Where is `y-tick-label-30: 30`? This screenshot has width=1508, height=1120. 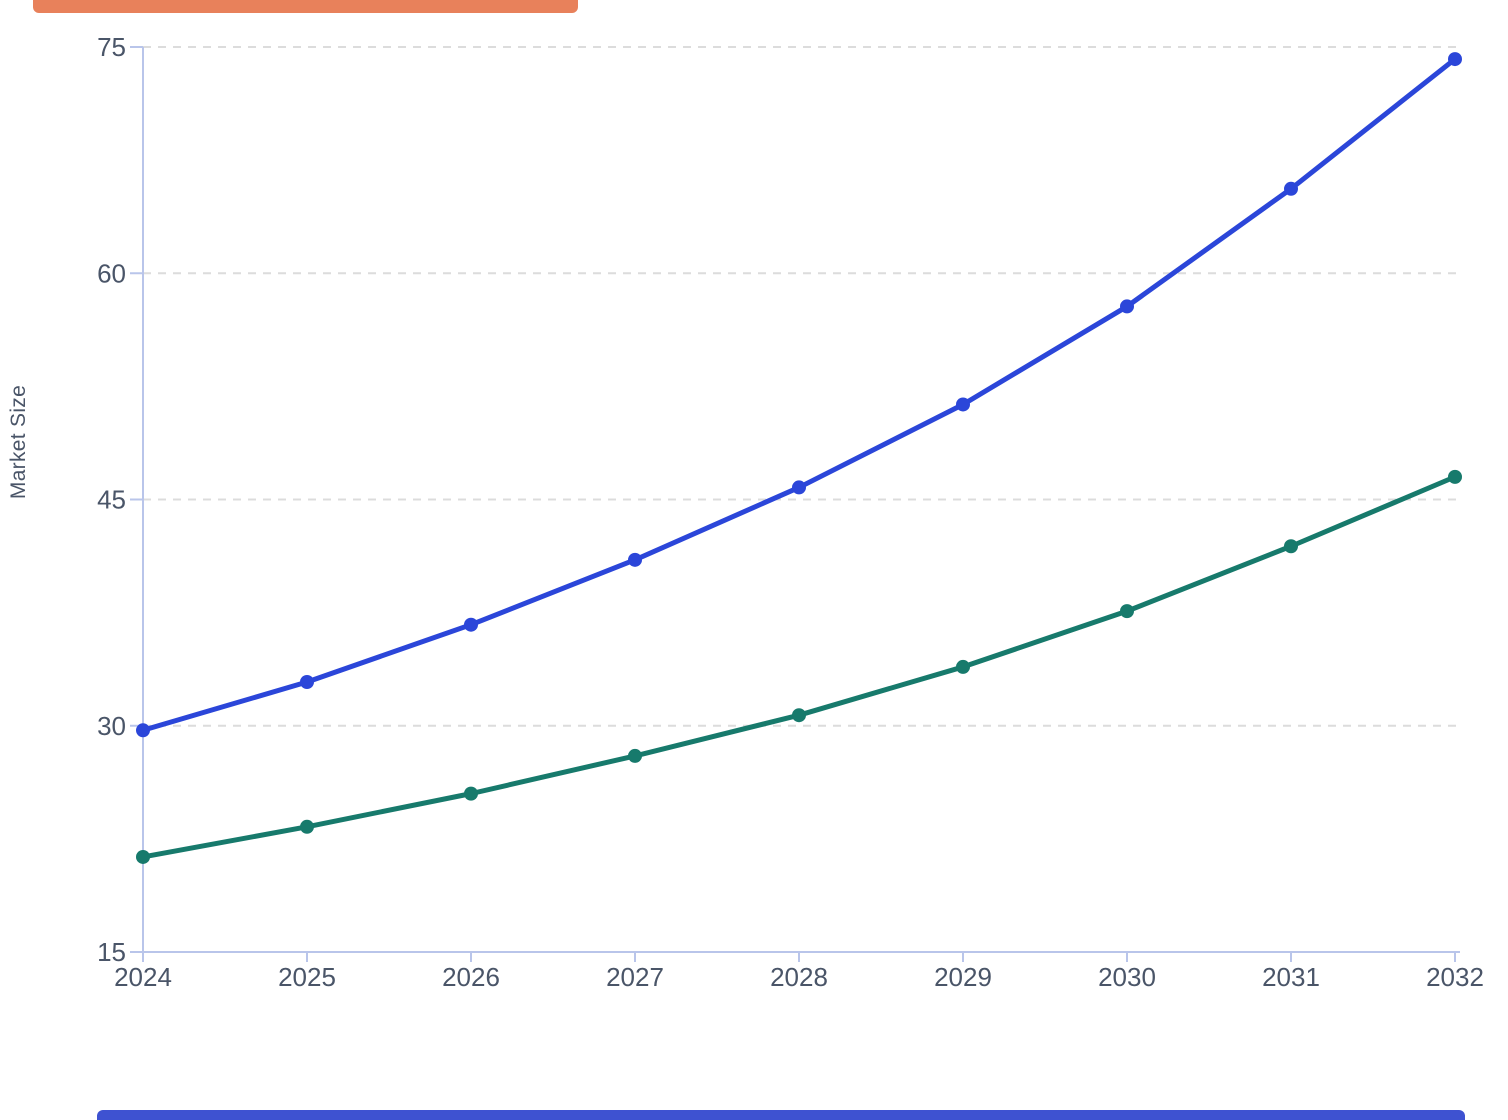 y-tick-label-30: 30 is located at coordinates (111, 726).